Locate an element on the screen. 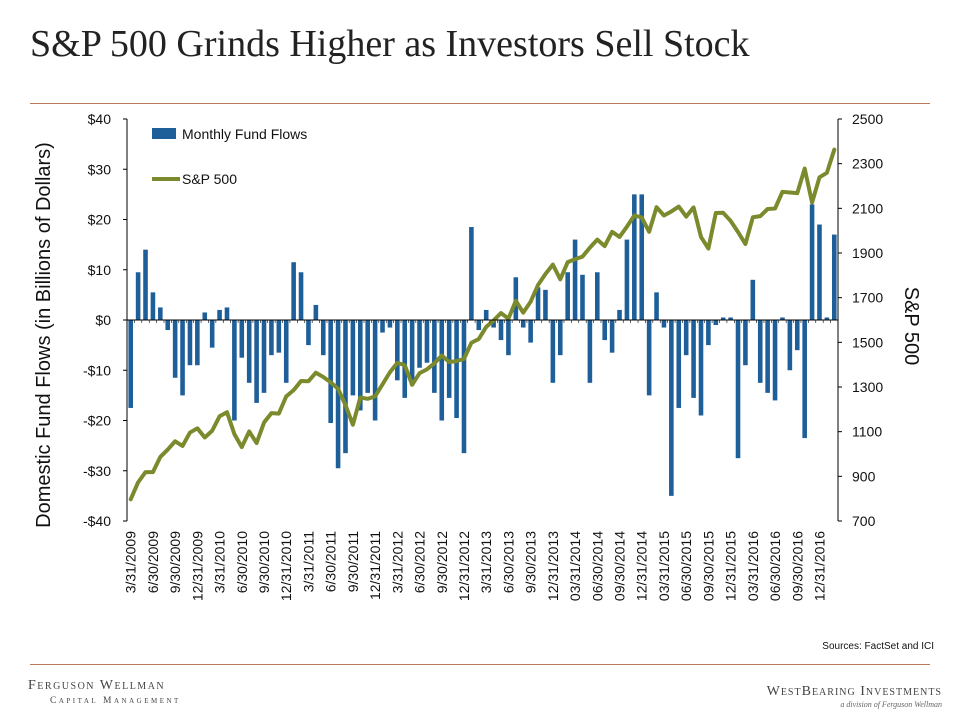  x-tick-label: 6/30/2011 is located at coordinates (331, 561).